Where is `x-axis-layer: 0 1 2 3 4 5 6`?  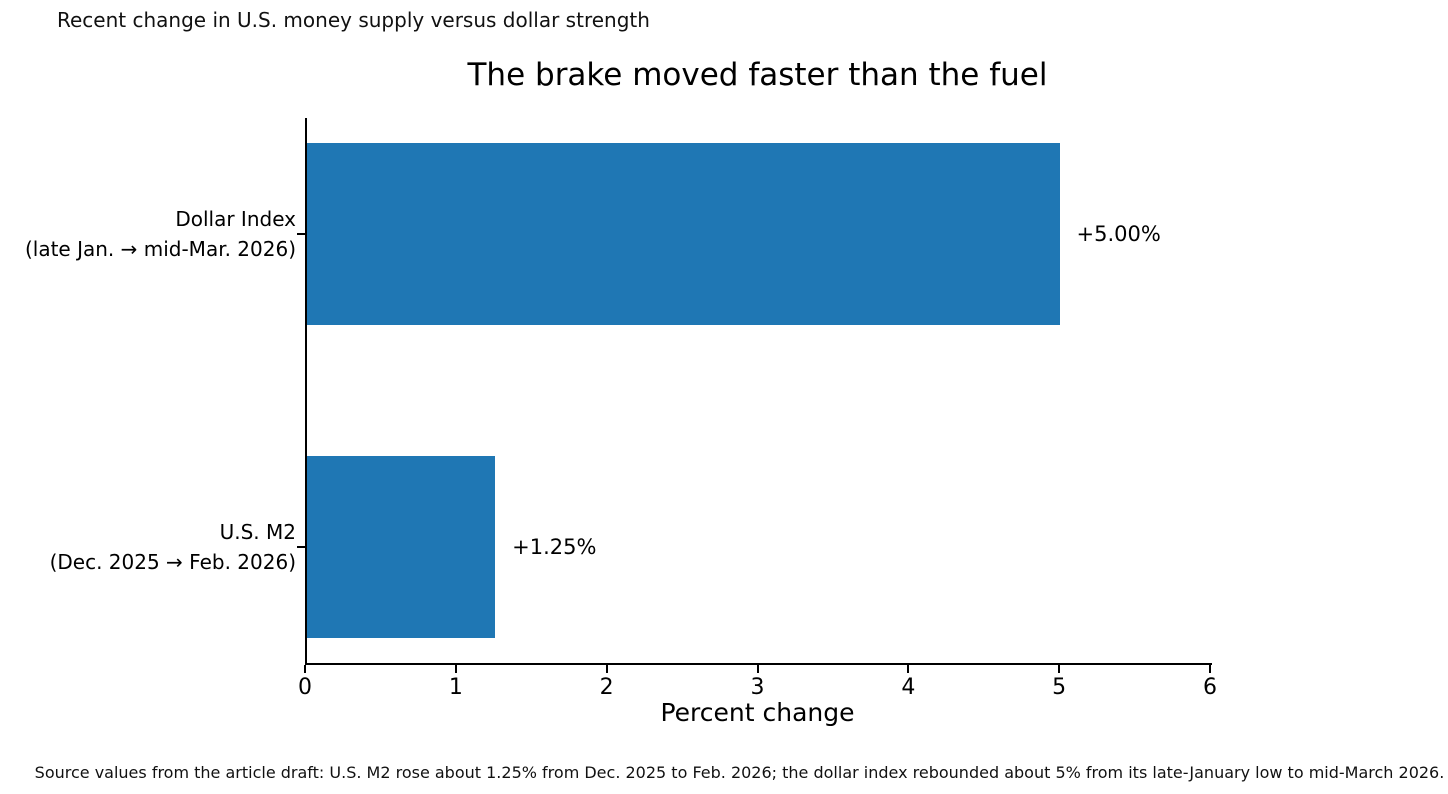 x-axis-layer: 0 1 2 3 4 5 6 is located at coordinates (757, 693).